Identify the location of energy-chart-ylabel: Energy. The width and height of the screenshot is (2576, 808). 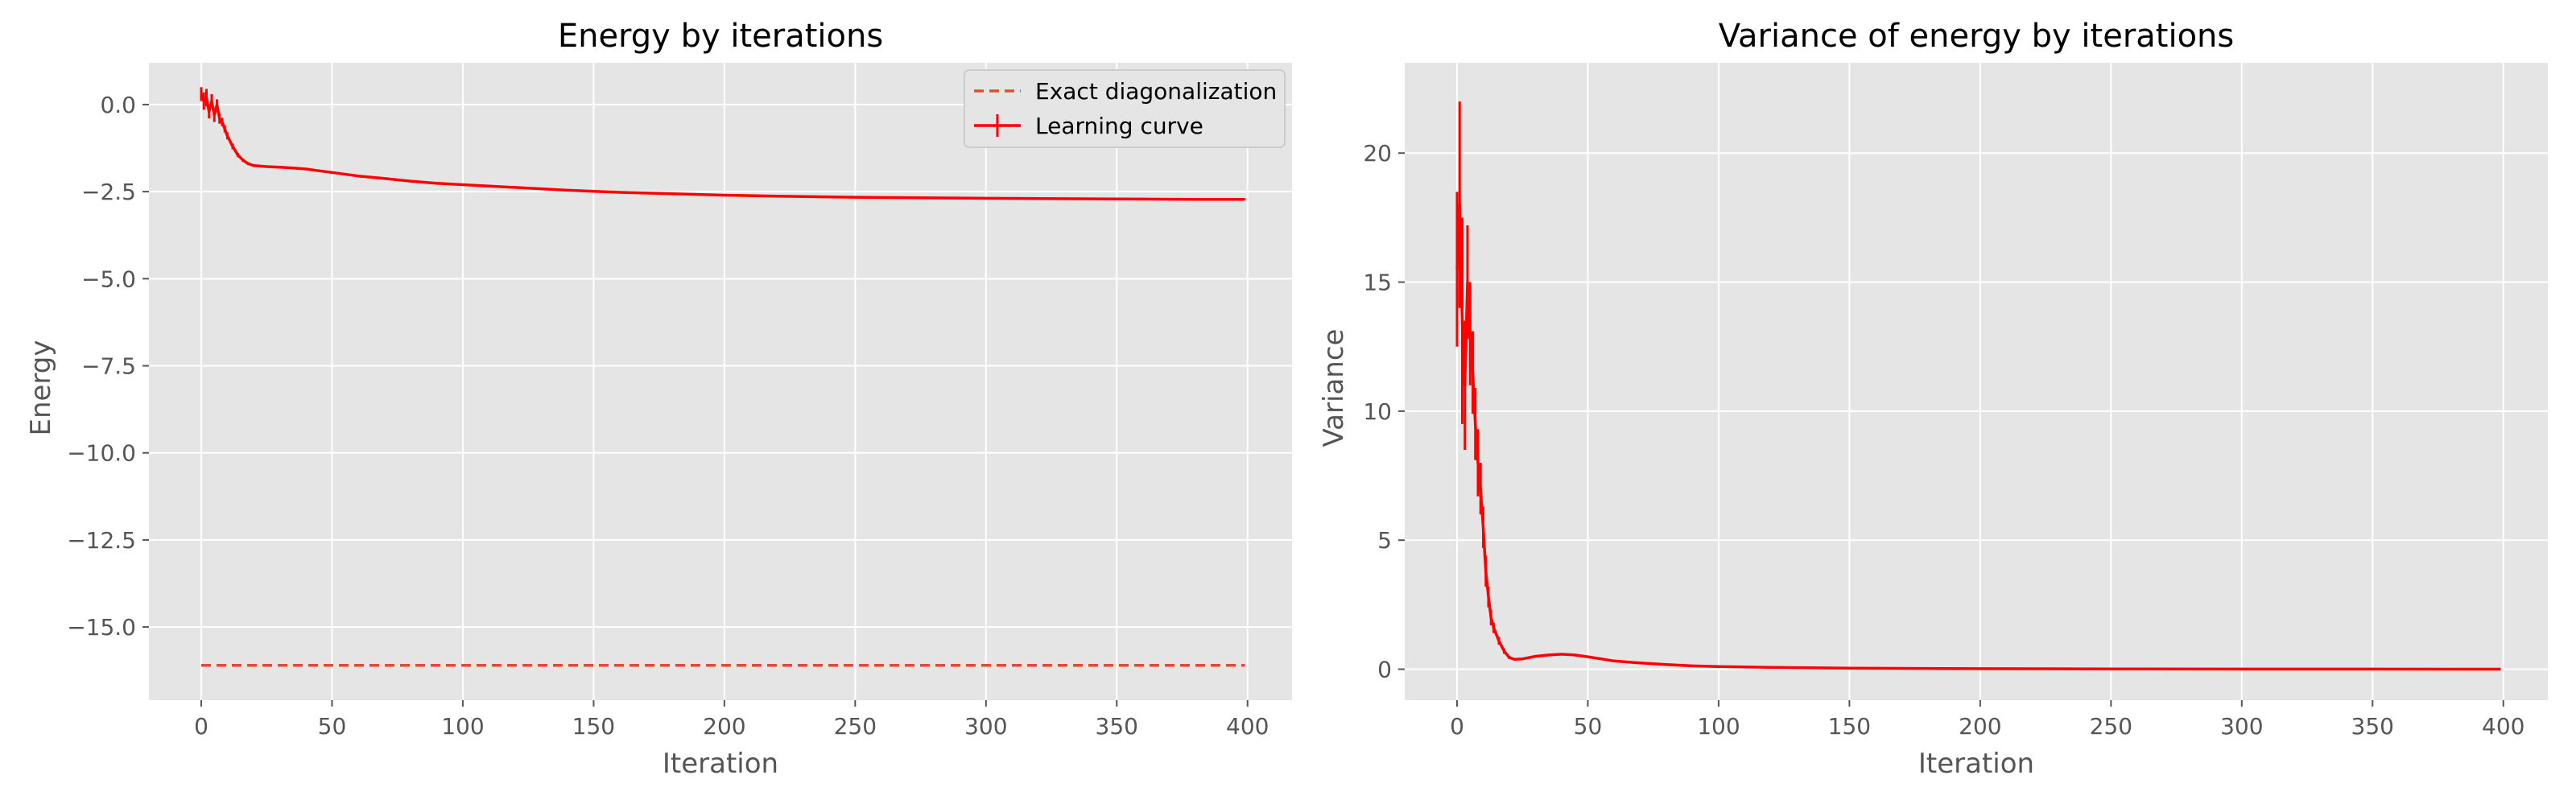
(41, 387).